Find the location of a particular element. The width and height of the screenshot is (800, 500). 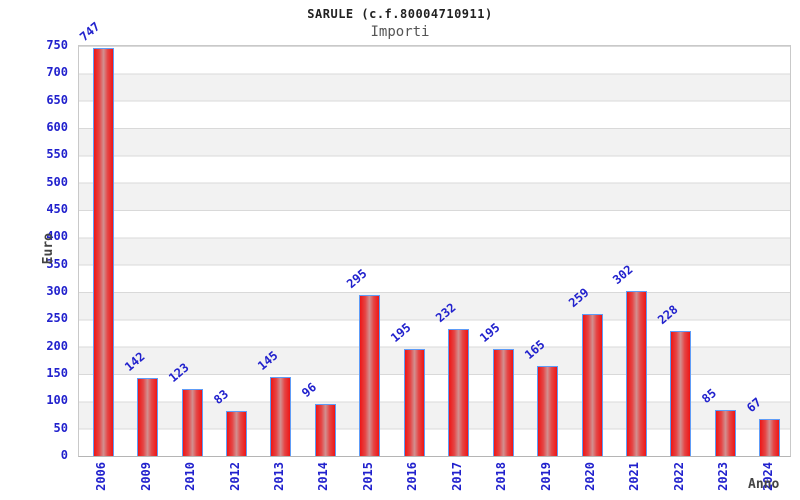

bar-2012 is located at coordinates (237, 433).